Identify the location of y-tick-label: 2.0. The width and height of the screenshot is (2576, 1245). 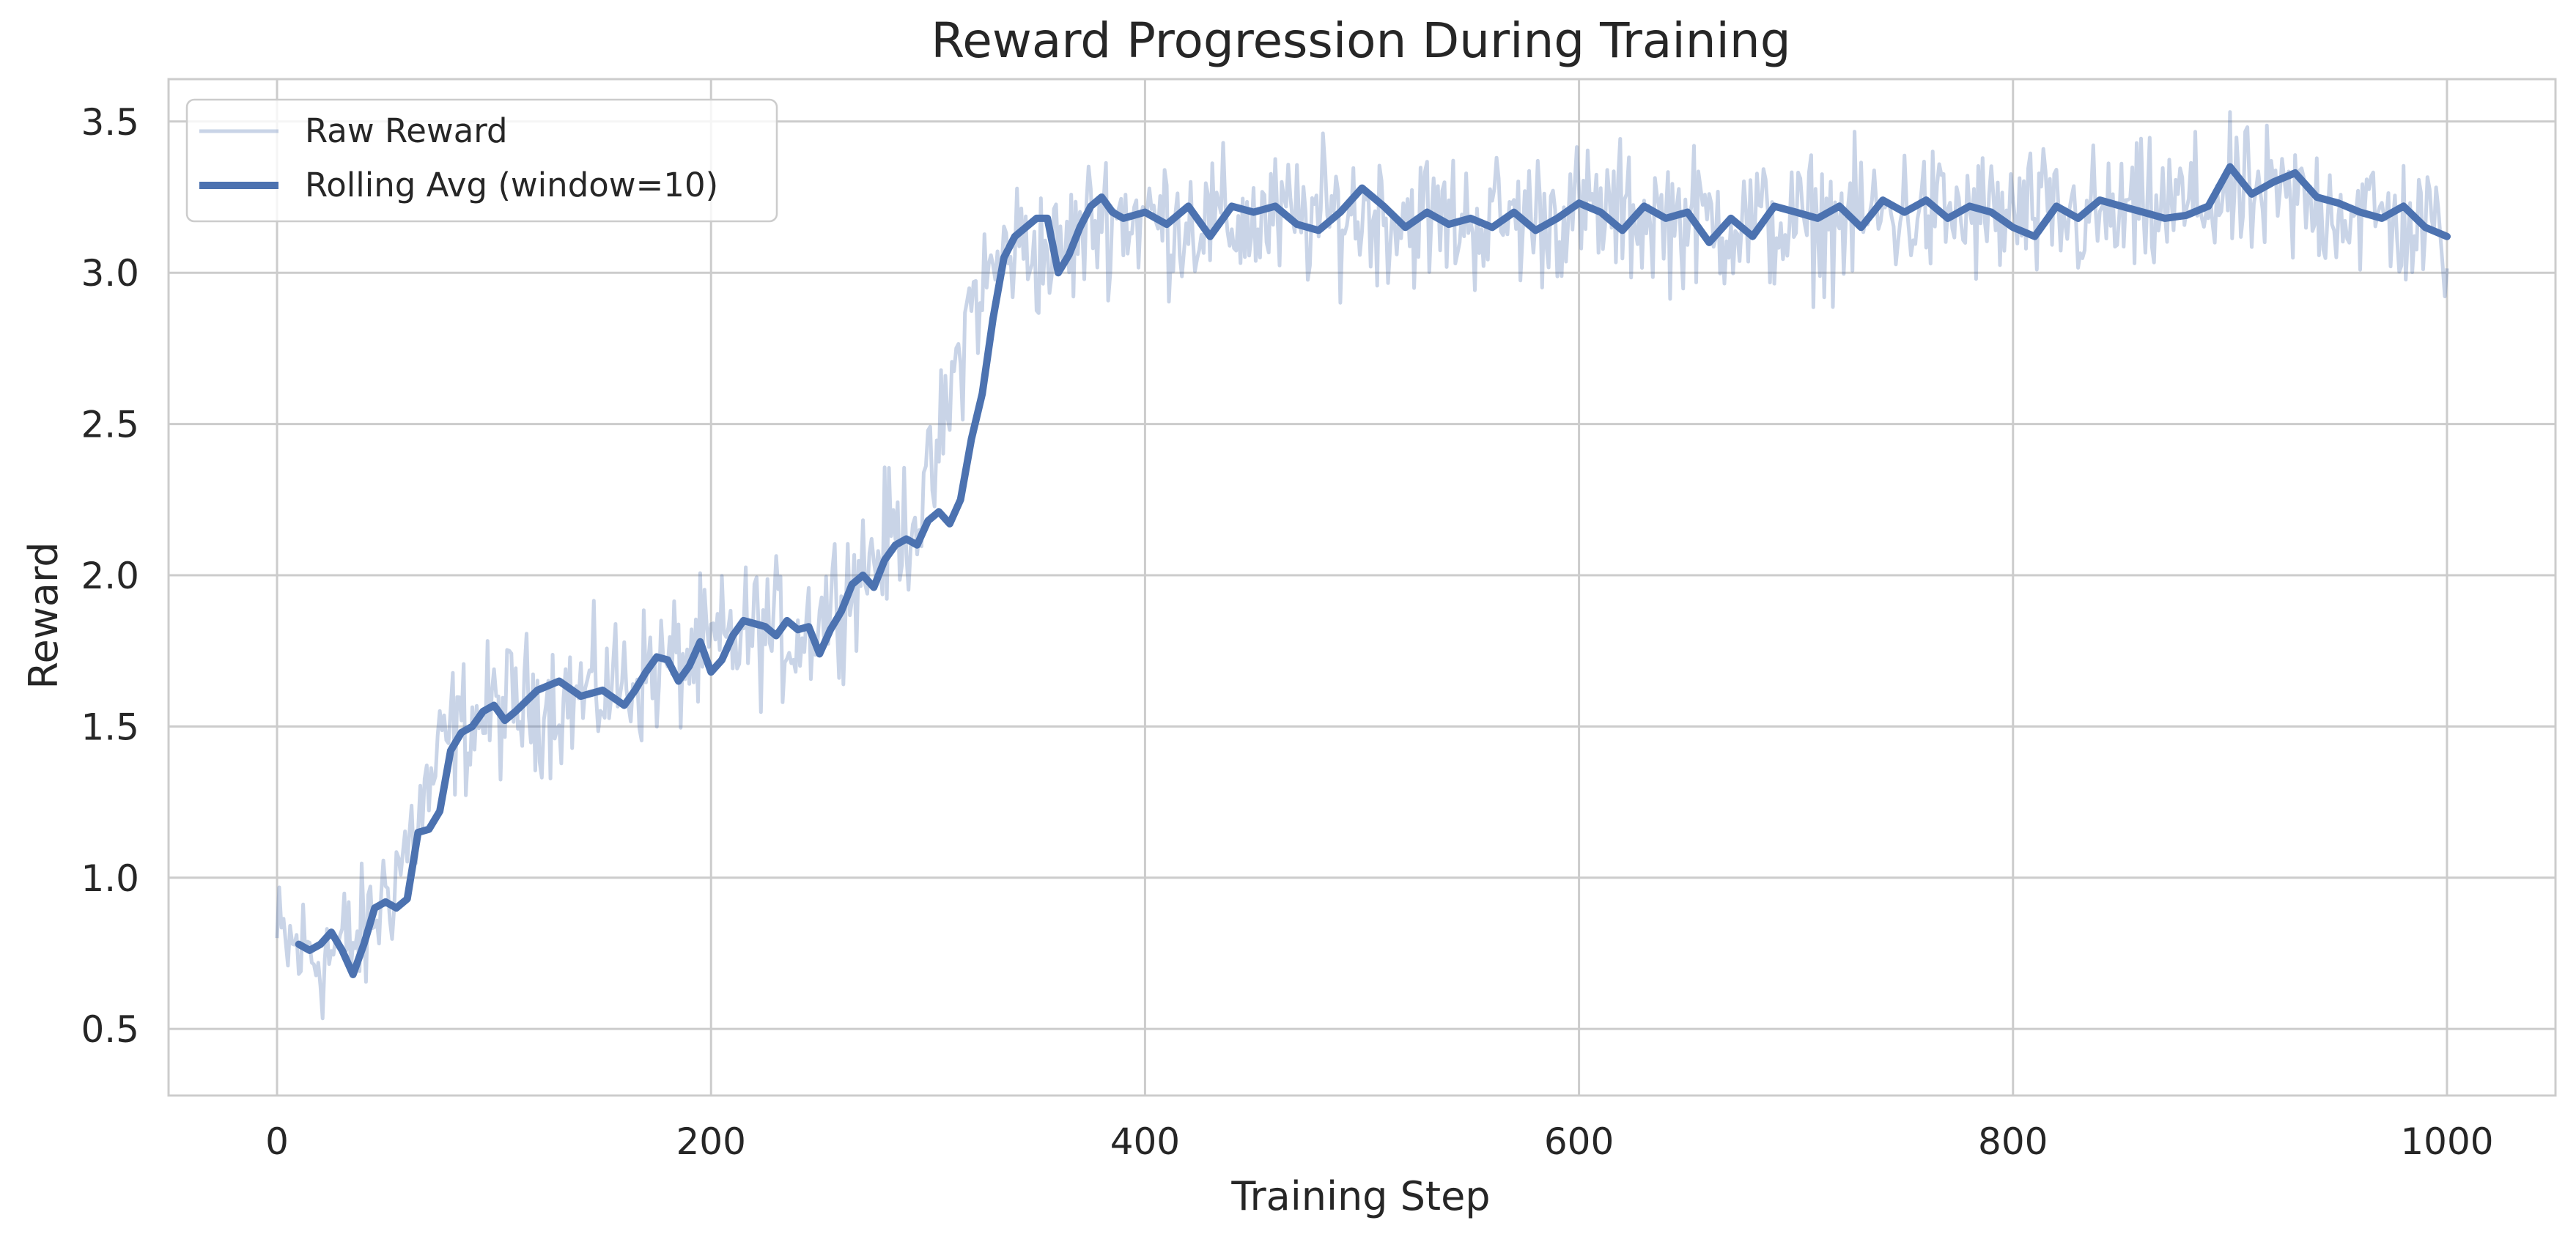
(110, 576).